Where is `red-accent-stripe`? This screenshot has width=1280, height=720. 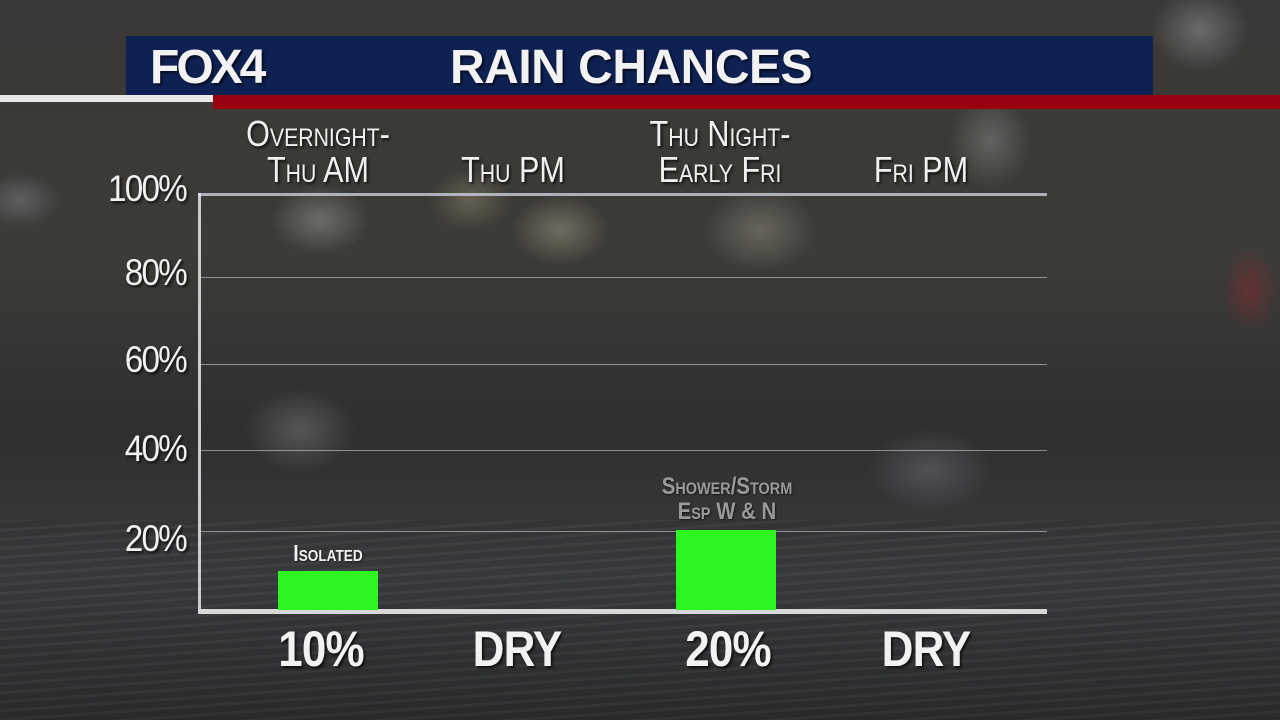
red-accent-stripe is located at coordinates (746, 102).